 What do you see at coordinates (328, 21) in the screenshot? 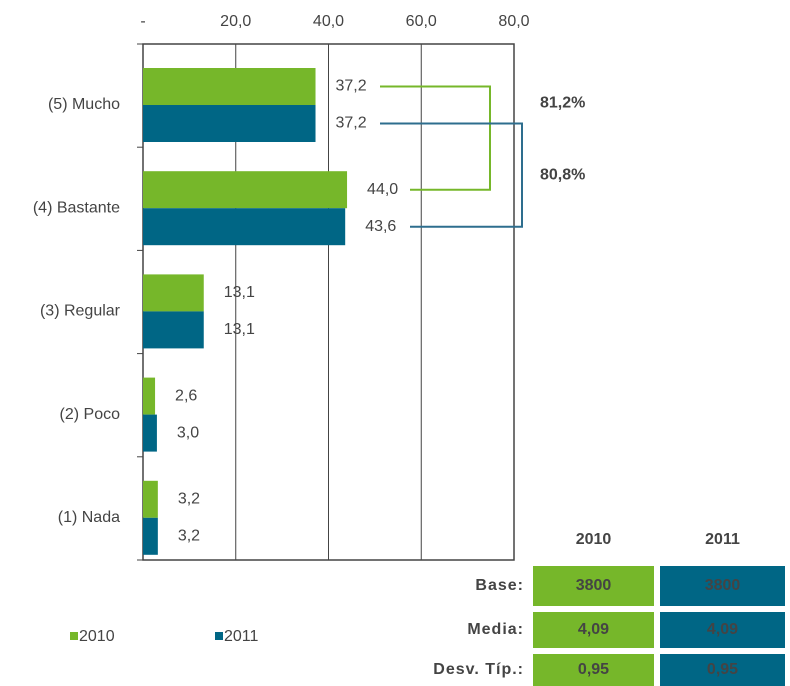
I see `x-tick-label: 40,0` at bounding box center [328, 21].